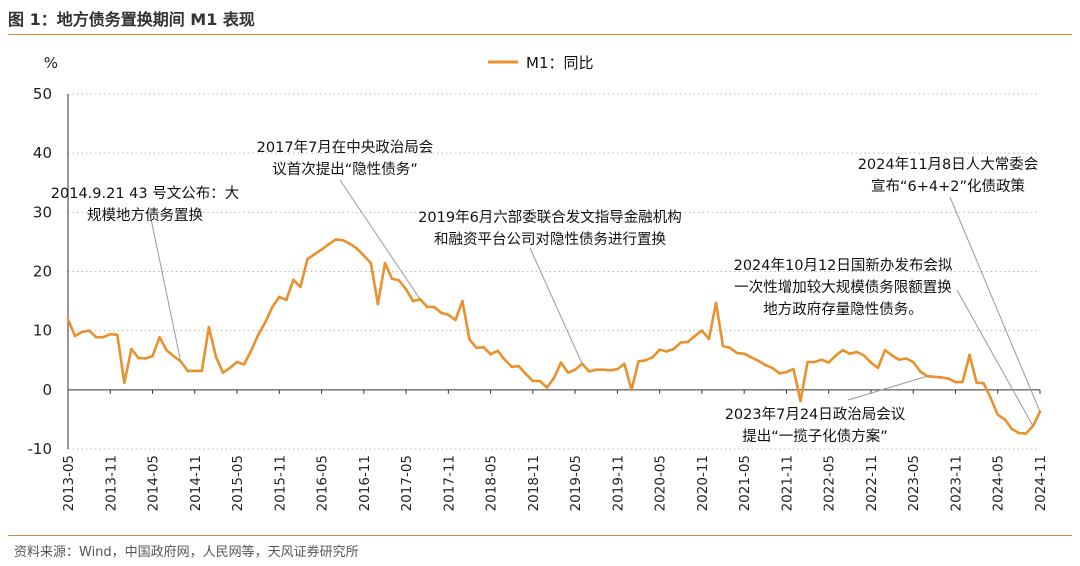 The image size is (1080, 566). What do you see at coordinates (42, 331) in the screenshot?
I see `y-tick-label: 10` at bounding box center [42, 331].